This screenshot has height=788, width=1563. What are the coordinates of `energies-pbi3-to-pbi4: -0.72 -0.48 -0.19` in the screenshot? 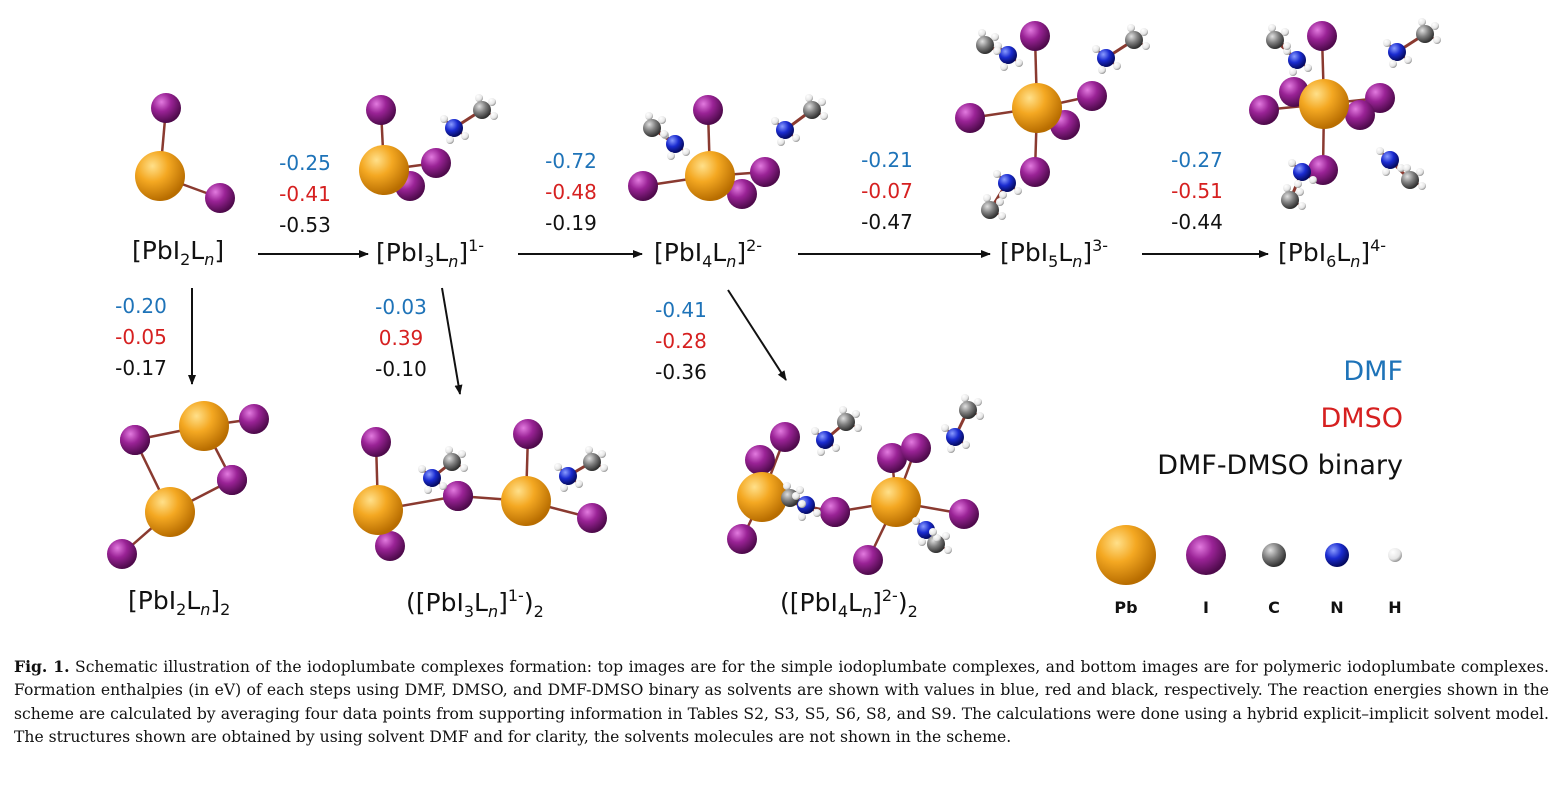 It's located at (571, 192).